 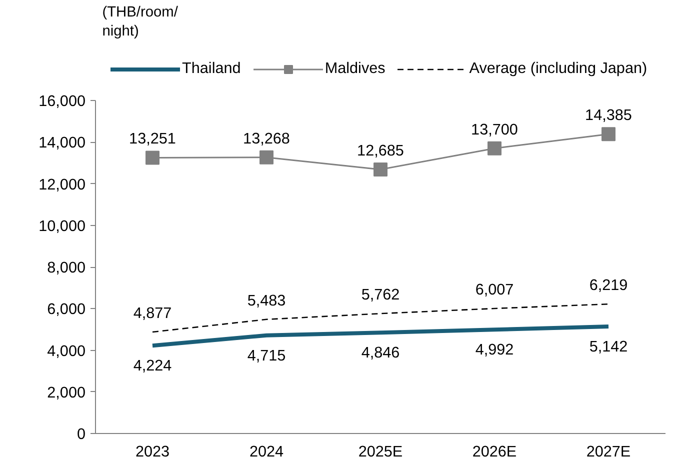 I want to click on y-axis-title: (THB/room/night), so click(x=140, y=22).